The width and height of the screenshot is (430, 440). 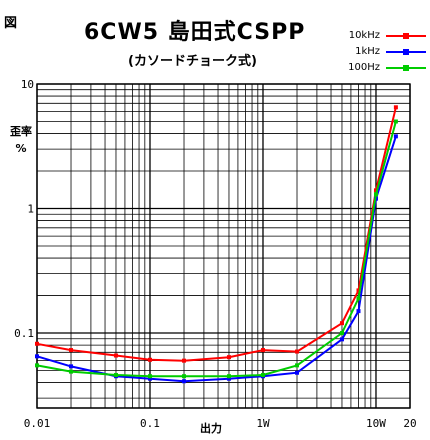 I want to click on legend: 10kHz 1kHz 100Hz, so click(x=384, y=52).